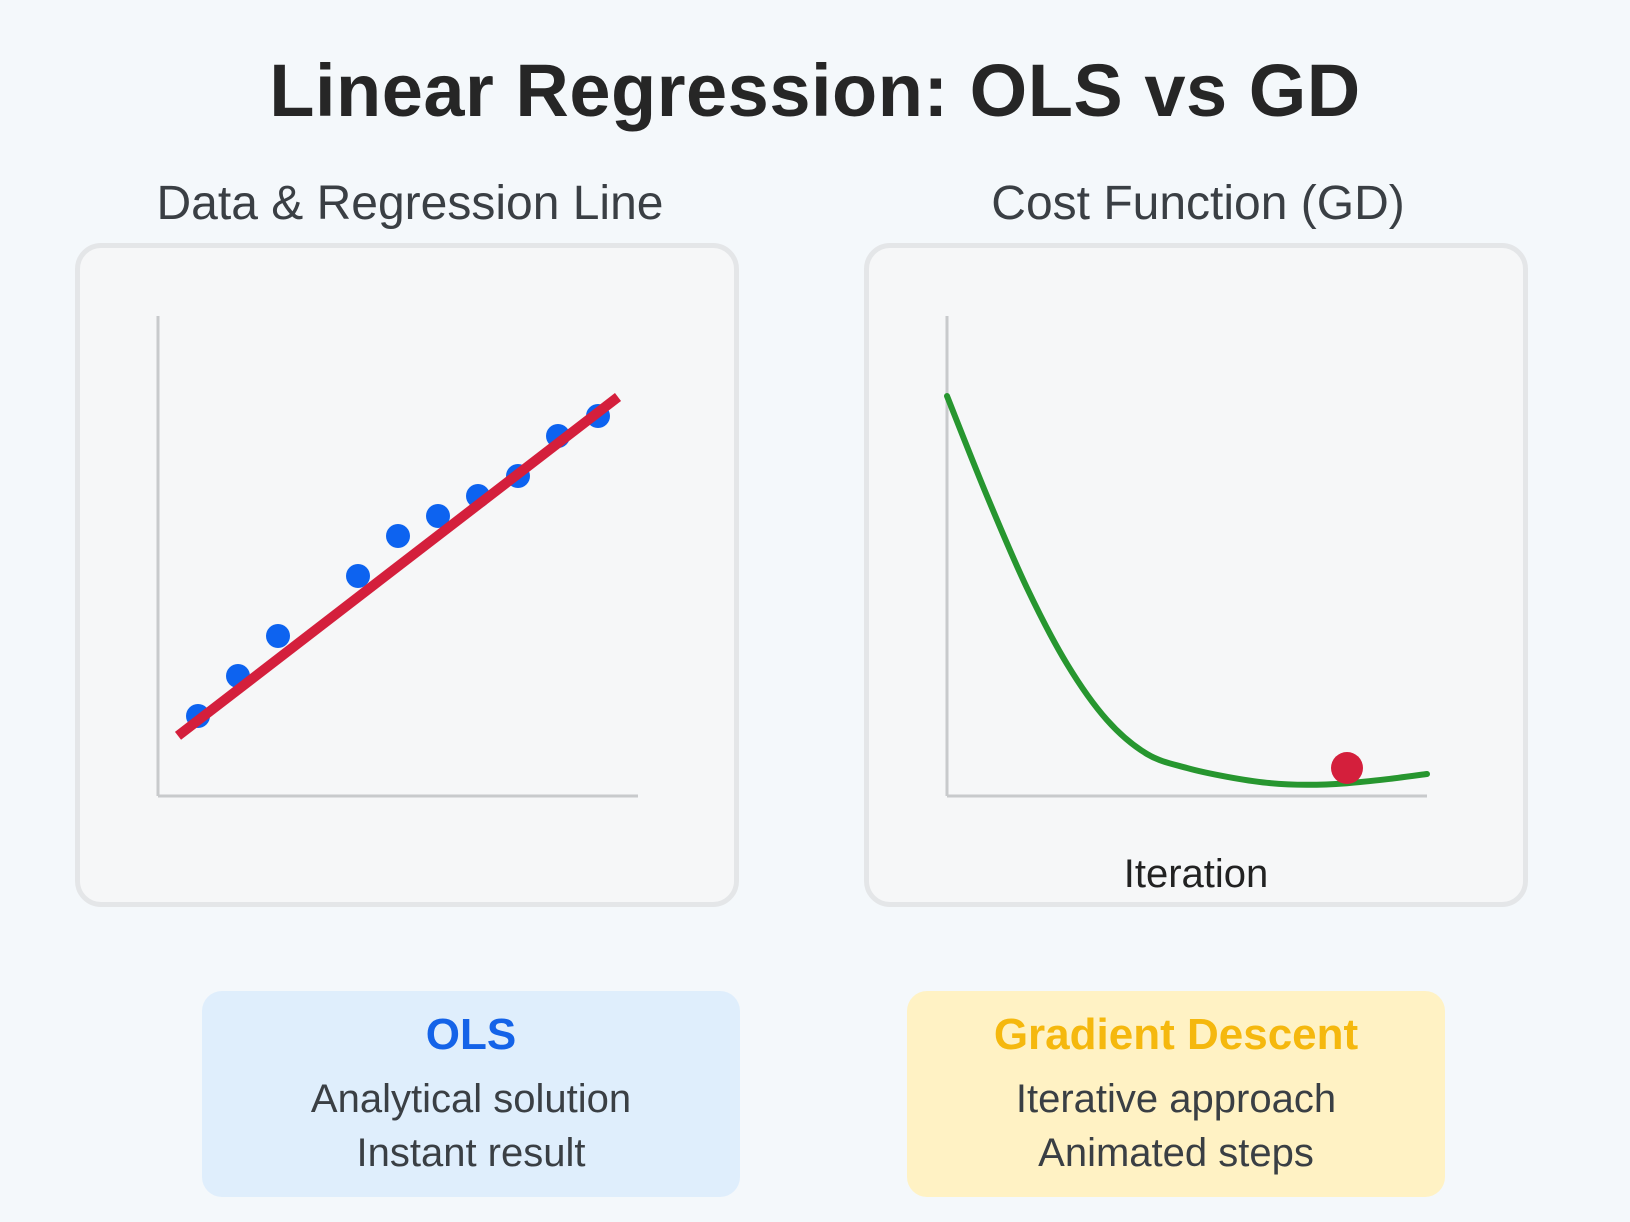  I want to click on left-panel-title: Data & Regression Line, so click(410, 203).